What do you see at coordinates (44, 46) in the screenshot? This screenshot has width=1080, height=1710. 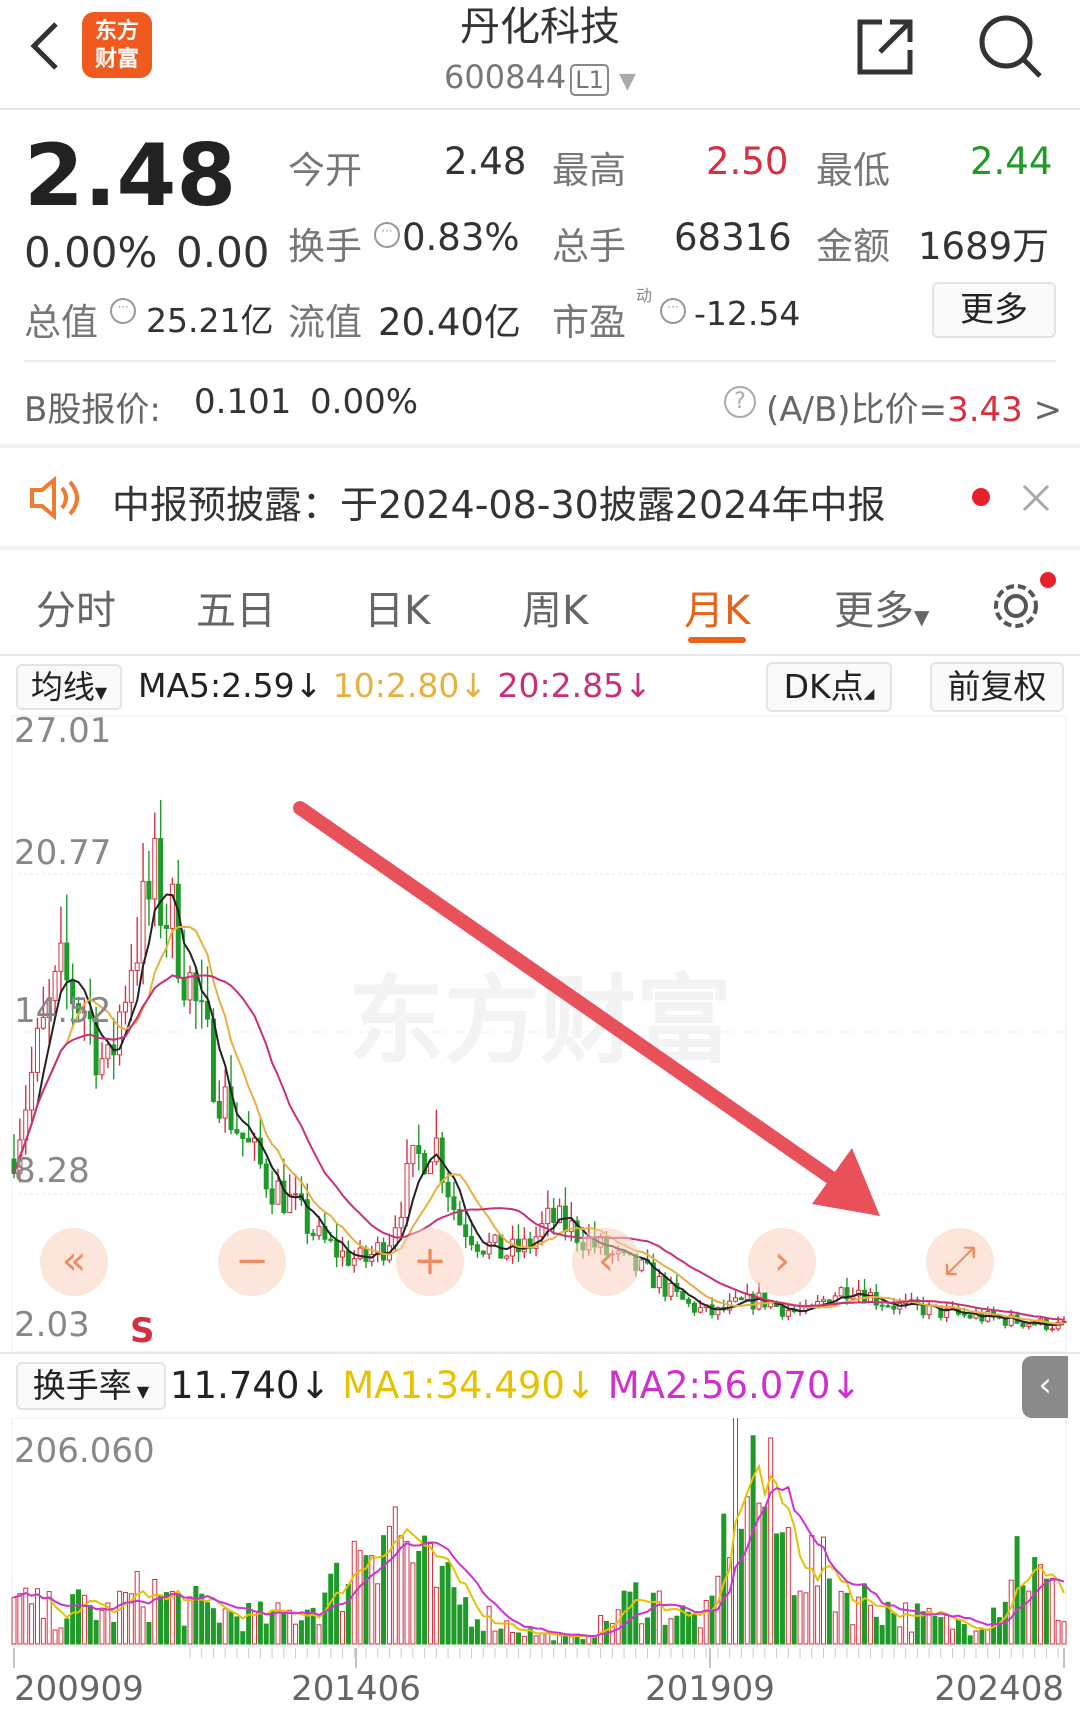 I see `back-icon` at bounding box center [44, 46].